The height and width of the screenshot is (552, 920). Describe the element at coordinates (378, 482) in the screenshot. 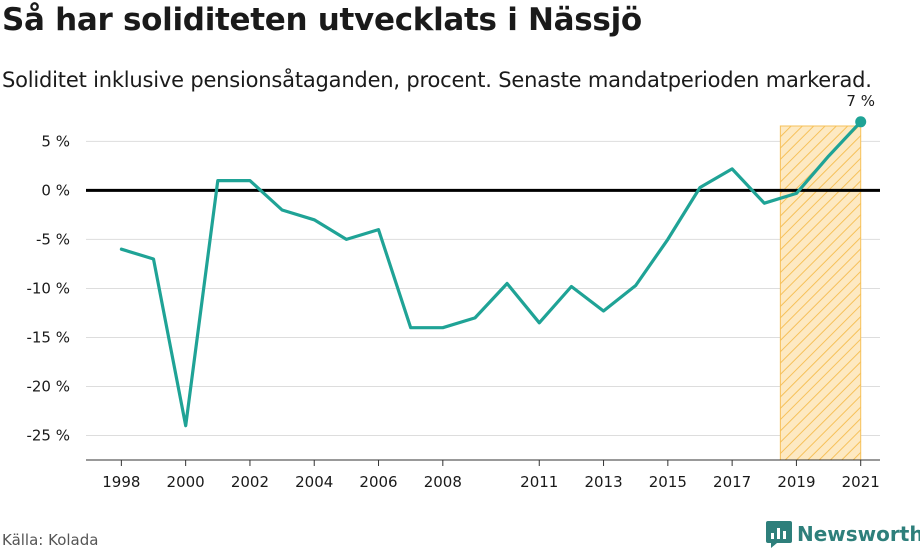

I see `x-tick-label: 2006` at that location.